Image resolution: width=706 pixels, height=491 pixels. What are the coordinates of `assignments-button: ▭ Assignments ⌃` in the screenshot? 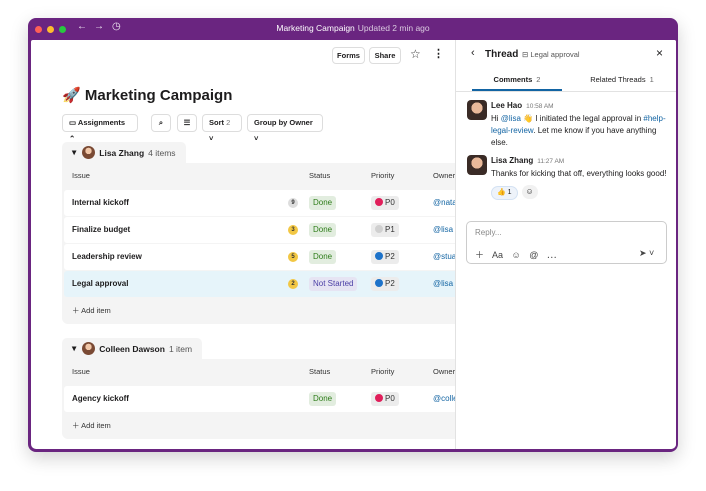 It's located at (100, 128).